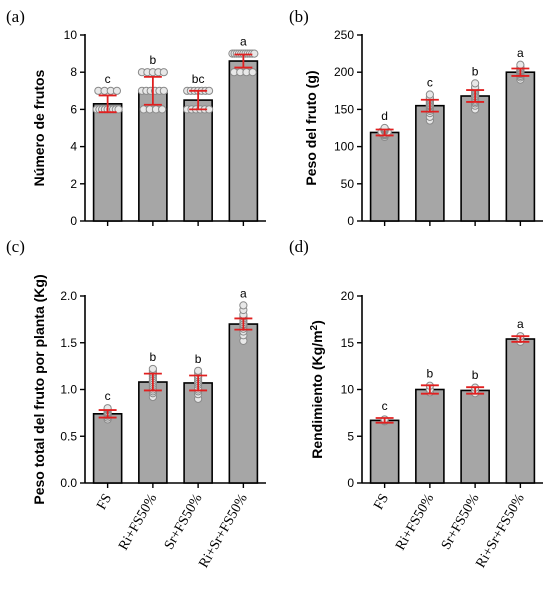 This screenshot has height=598, width=553. I want to click on y-tick-label: 6, so click(73, 109).